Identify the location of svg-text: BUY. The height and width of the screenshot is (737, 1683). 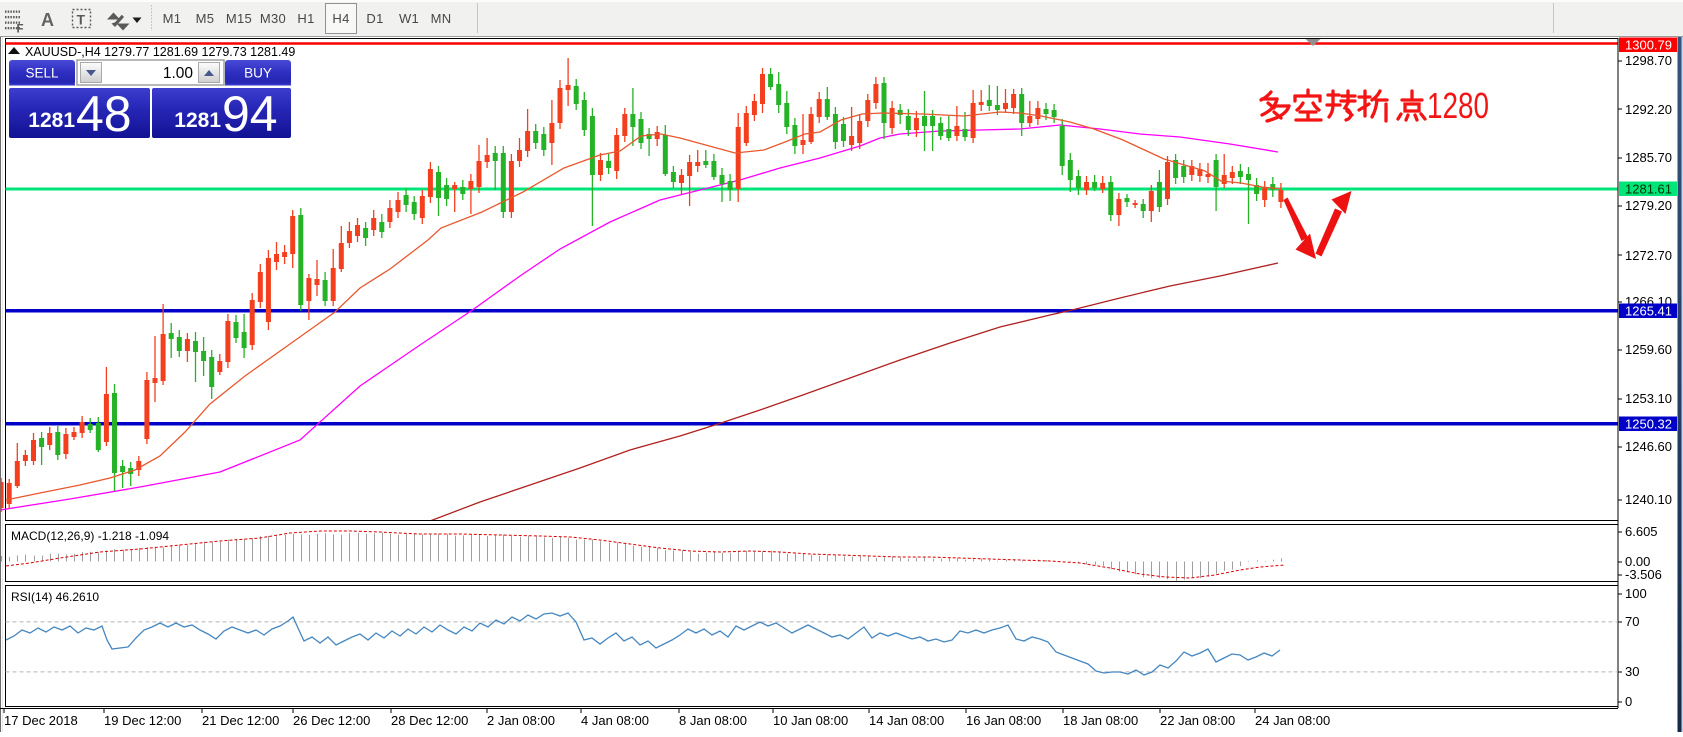
(258, 73).